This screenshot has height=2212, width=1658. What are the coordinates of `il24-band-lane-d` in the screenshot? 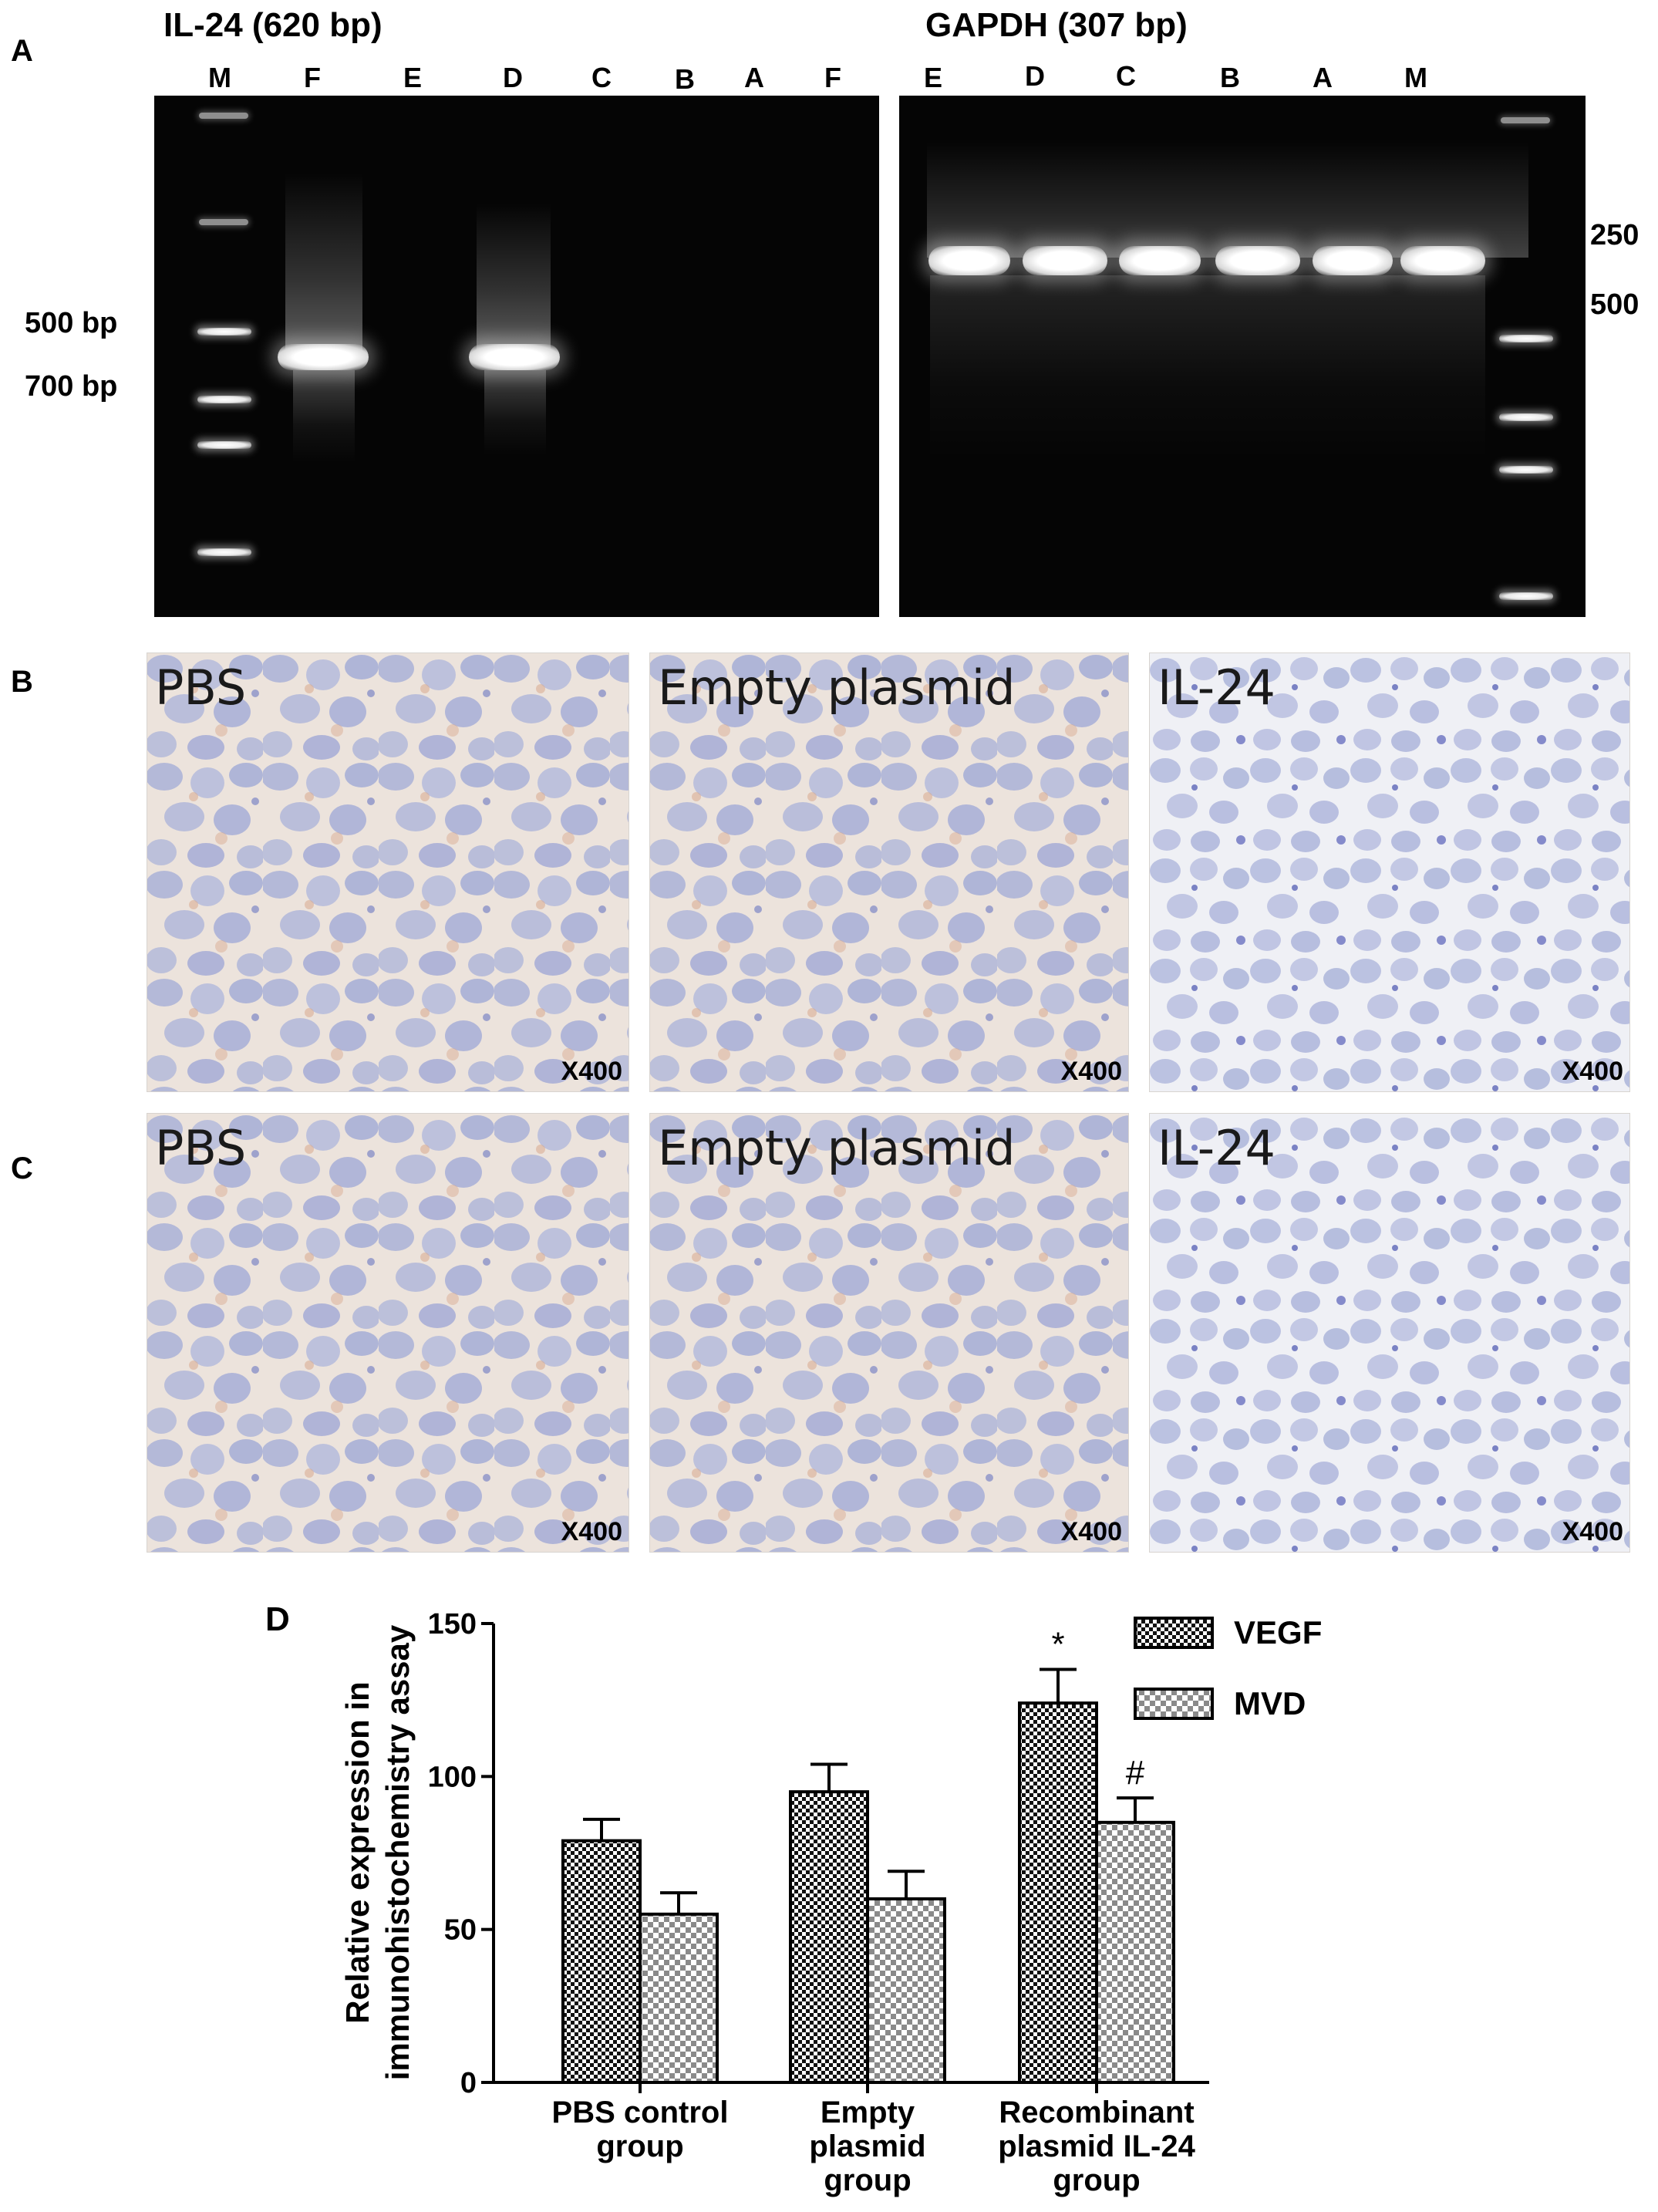 It's located at (514, 357).